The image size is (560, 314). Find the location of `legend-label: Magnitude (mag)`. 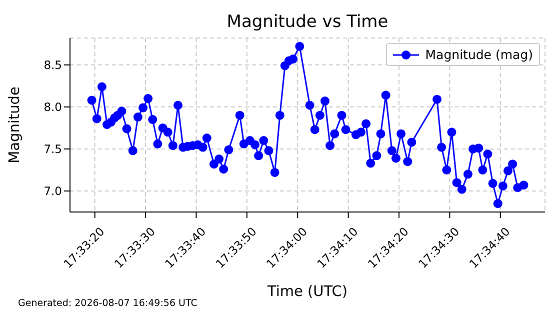

legend-label: Magnitude (mag) is located at coordinates (479, 54).